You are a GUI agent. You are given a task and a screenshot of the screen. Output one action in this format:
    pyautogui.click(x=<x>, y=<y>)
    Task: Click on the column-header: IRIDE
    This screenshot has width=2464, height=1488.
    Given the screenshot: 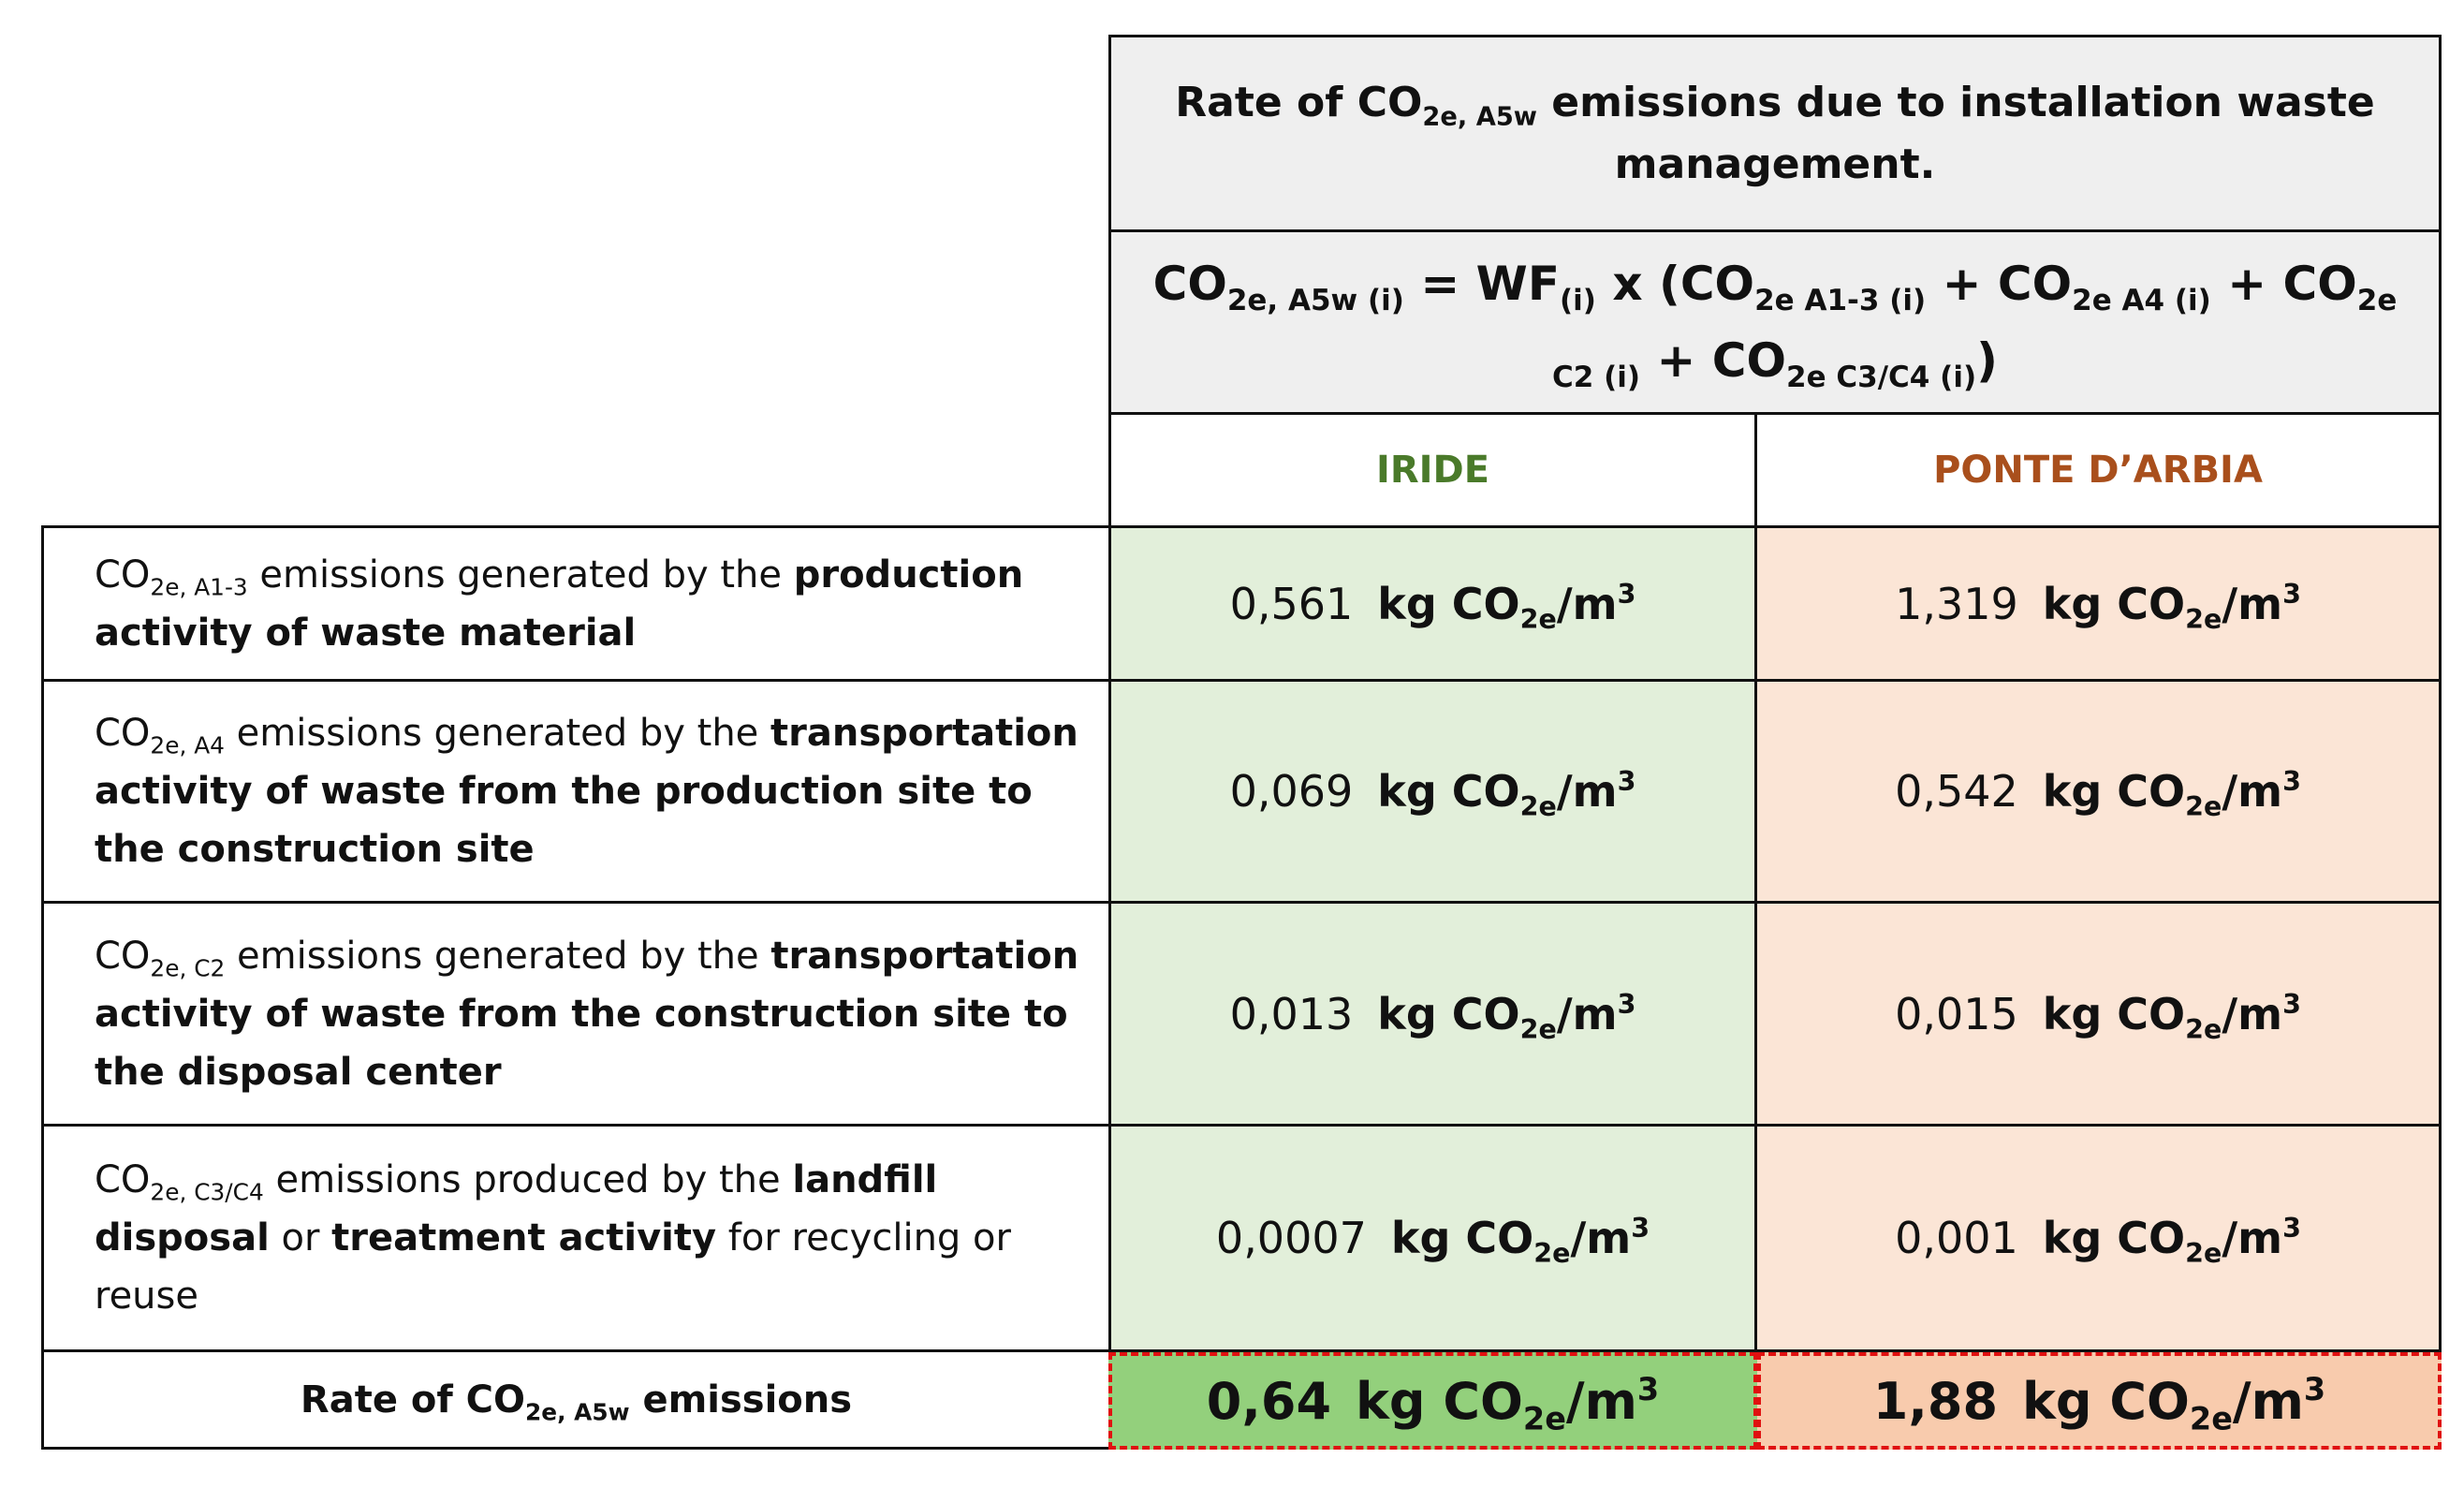 What is the action you would take?
    pyautogui.click(x=1432, y=470)
    